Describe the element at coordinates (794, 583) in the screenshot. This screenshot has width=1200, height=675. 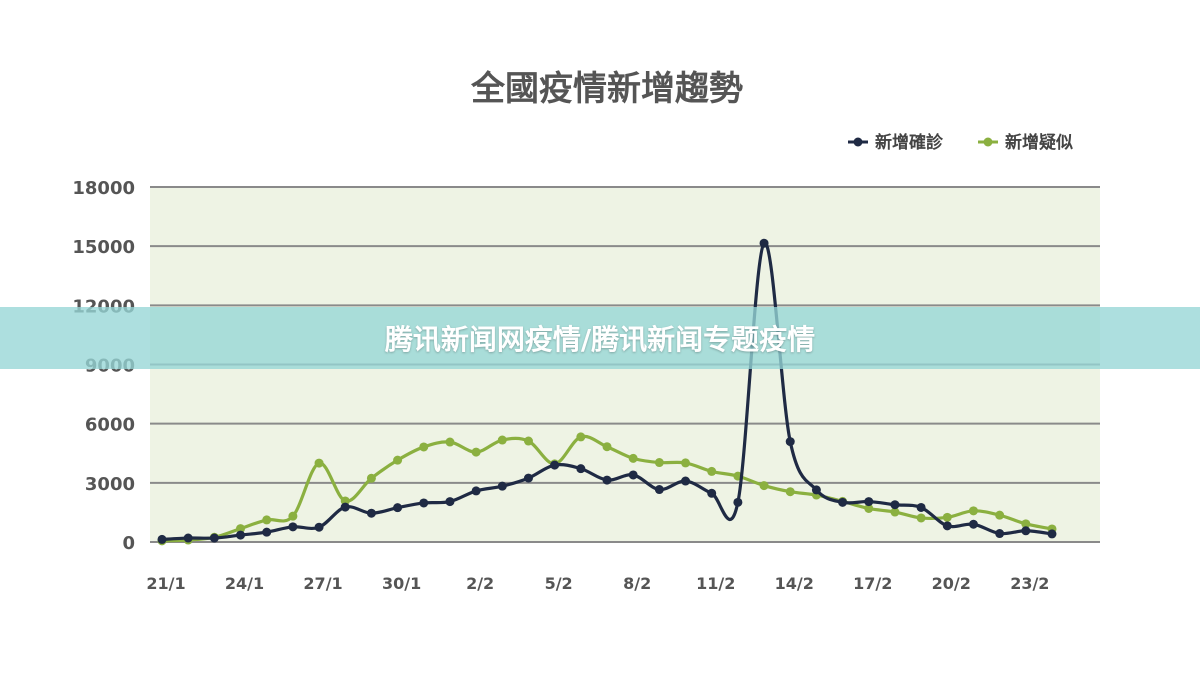
I see `x-tick-label: 14/2` at that location.